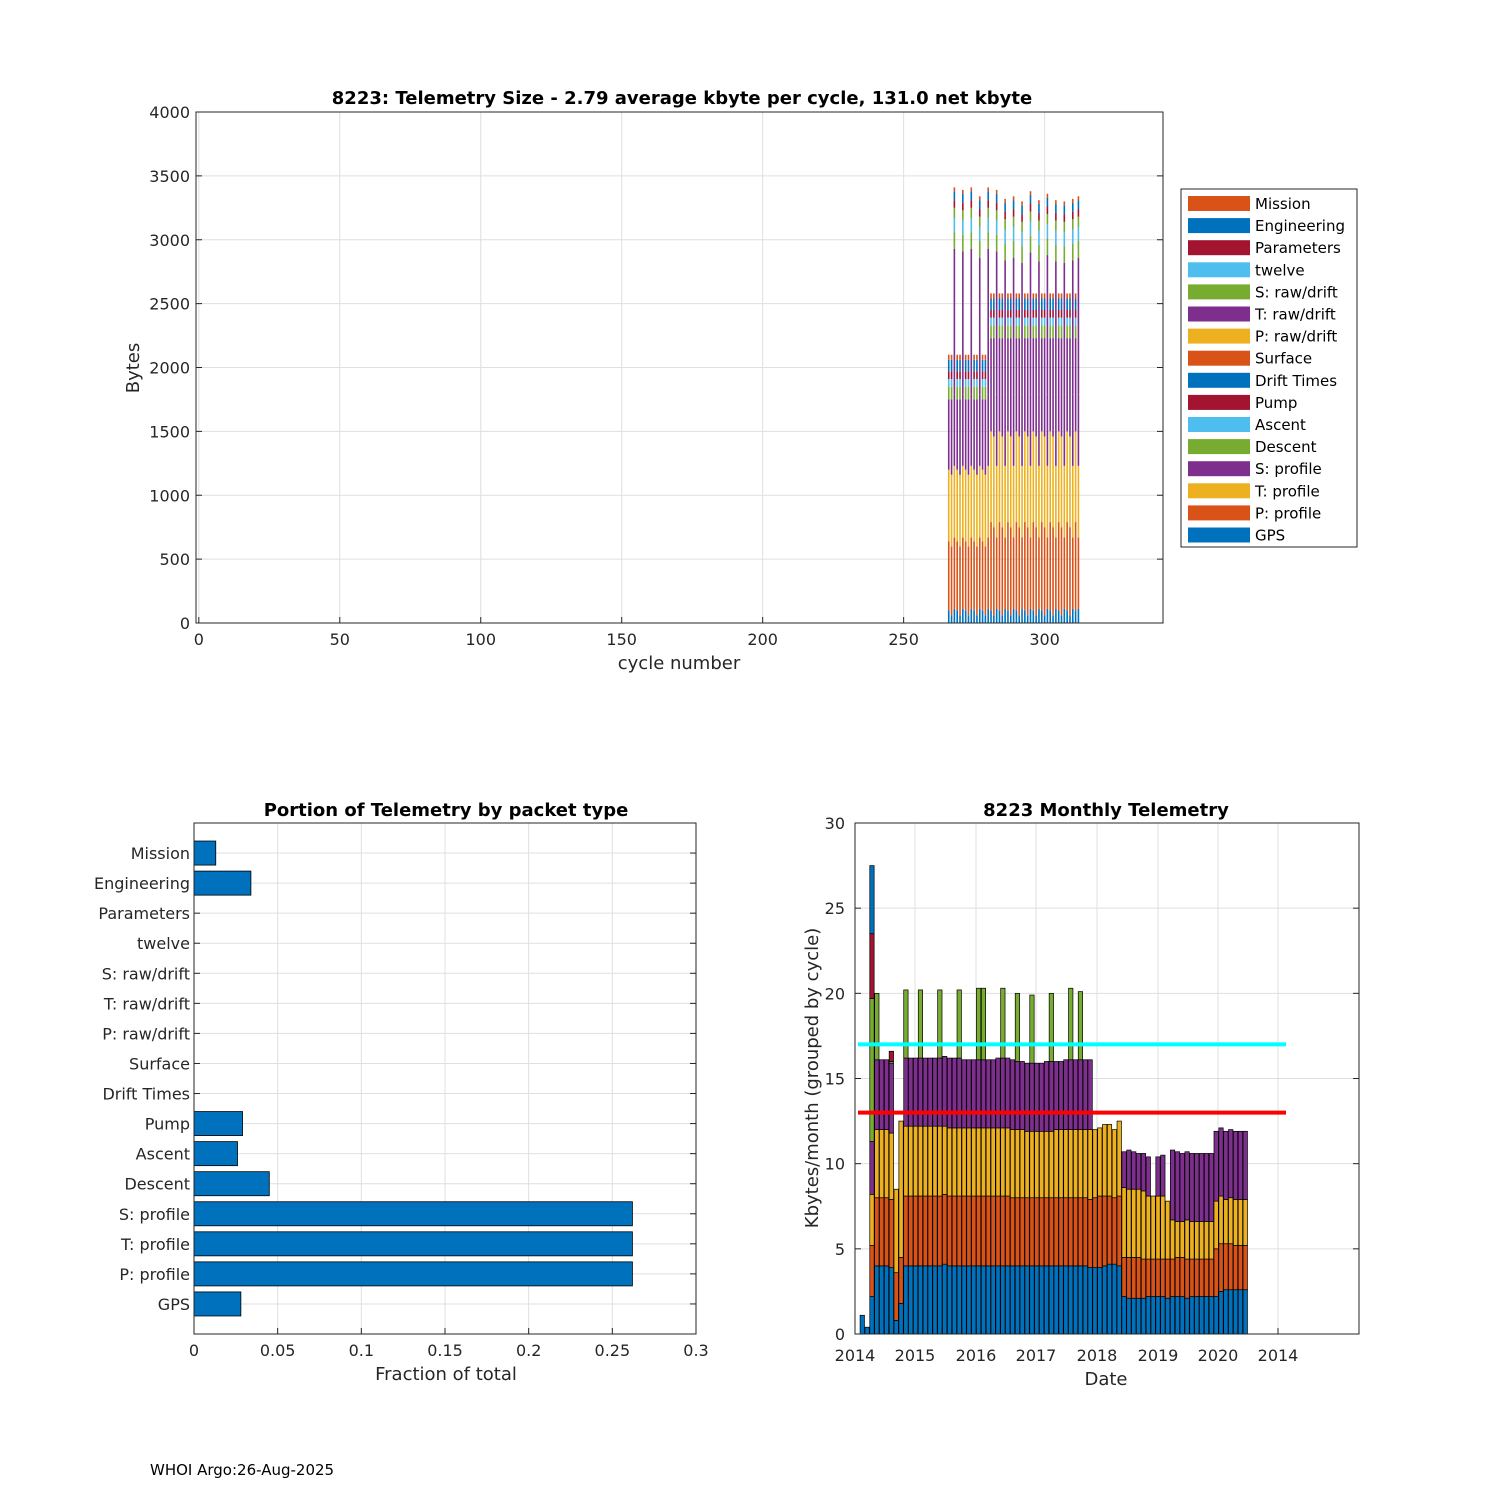 The width and height of the screenshot is (1500, 1500). I want to click on portion-x-tick-label: 0.2, so click(528, 1350).